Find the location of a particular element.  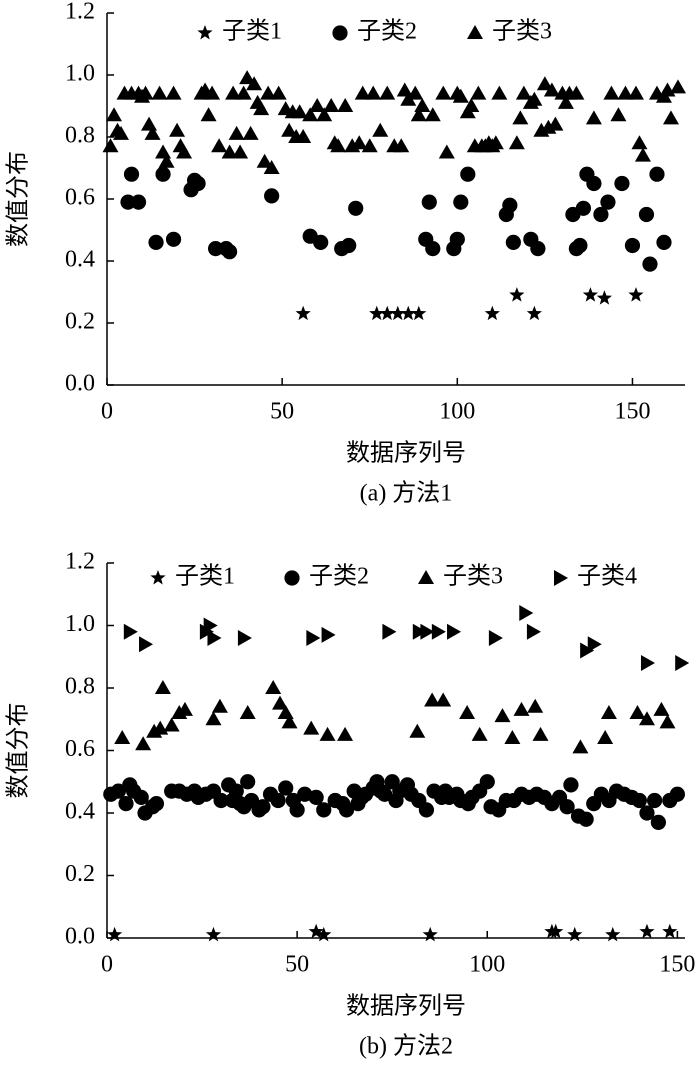

x-tick-label: 150 is located at coordinates (677, 965).